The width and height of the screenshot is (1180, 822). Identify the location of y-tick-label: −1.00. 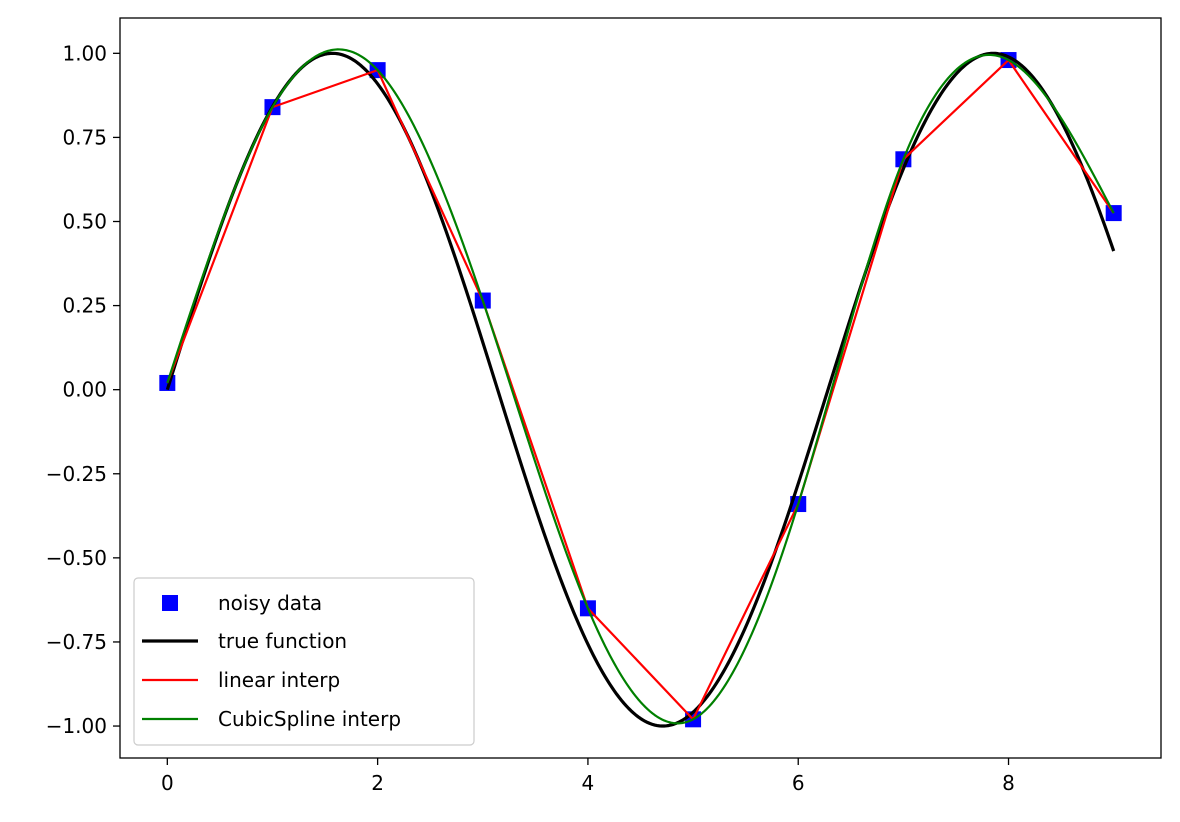
(76, 726).